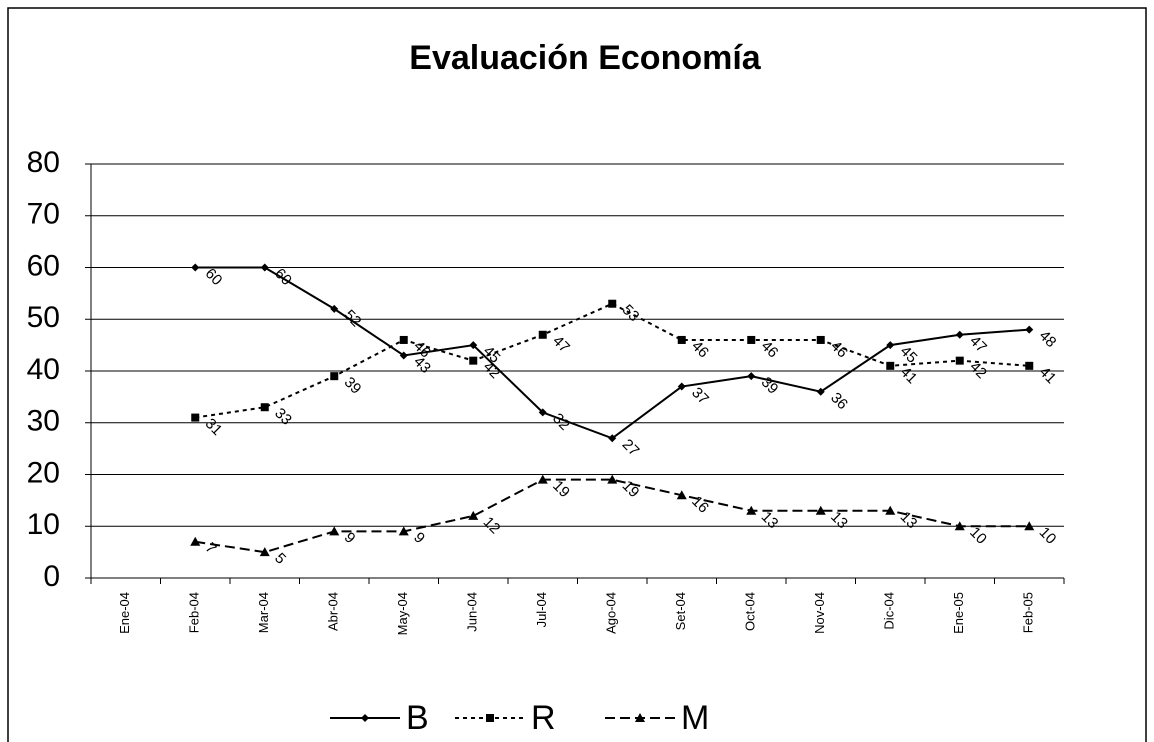 The image size is (1154, 742). I want to click on x-tick-label: Mar-04, so click(263, 612).